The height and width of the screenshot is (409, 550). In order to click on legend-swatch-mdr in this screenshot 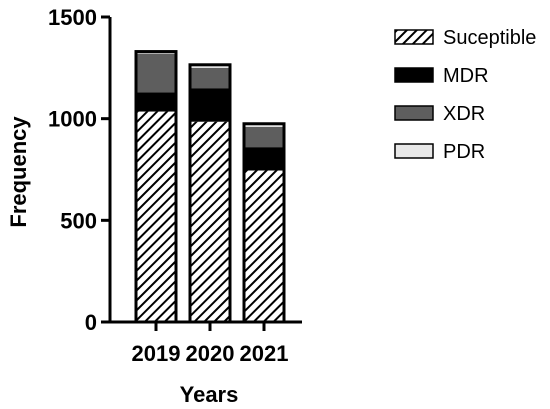, I will do `click(414, 75)`.